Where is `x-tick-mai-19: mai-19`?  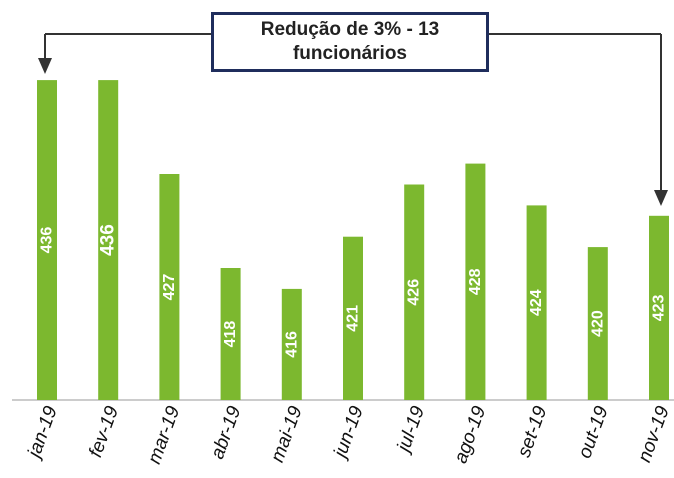
x-tick-mai-19: mai-19 is located at coordinates (287, 434).